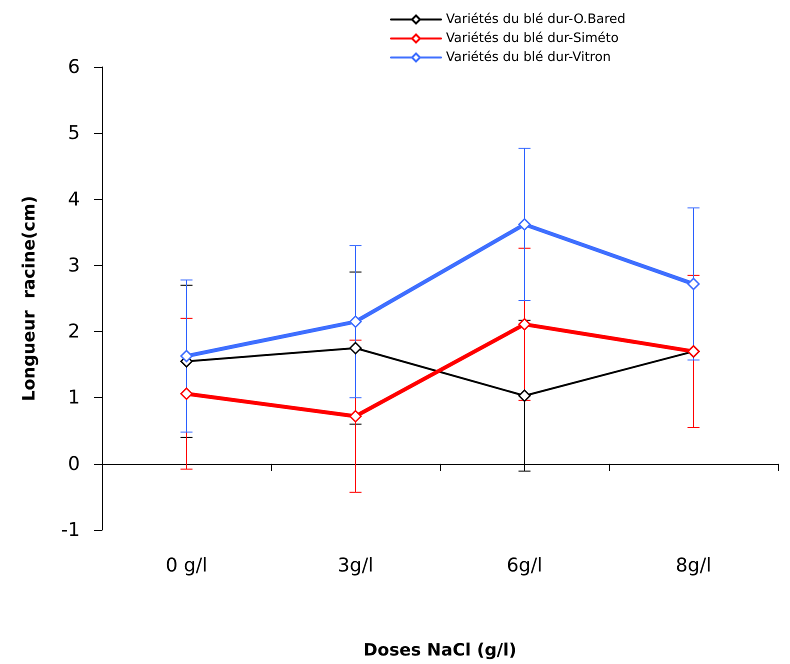 This screenshot has width=790, height=664. Describe the element at coordinates (74, 463) in the screenshot. I see `y-tick-label: 0` at that location.